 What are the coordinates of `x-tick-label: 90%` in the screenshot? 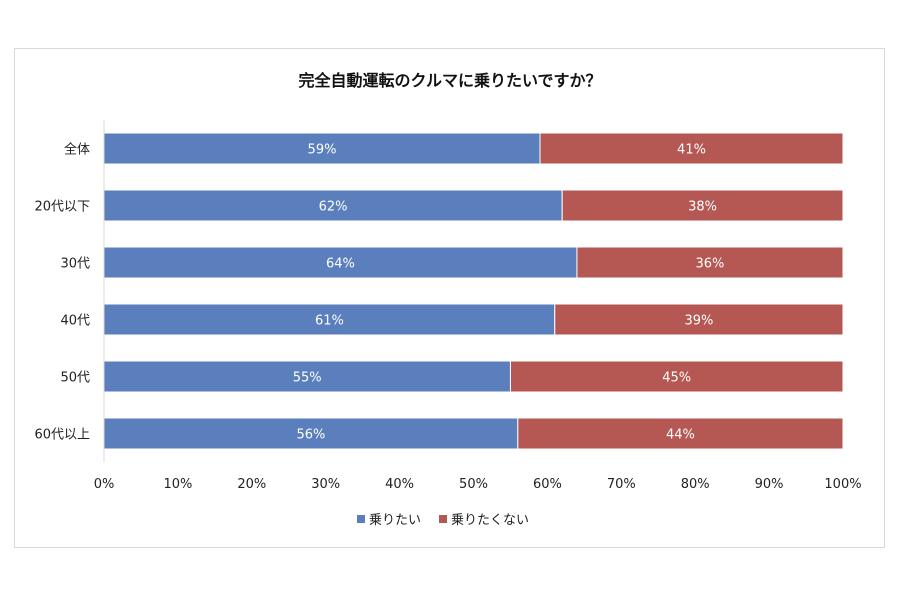 It's located at (769, 484).